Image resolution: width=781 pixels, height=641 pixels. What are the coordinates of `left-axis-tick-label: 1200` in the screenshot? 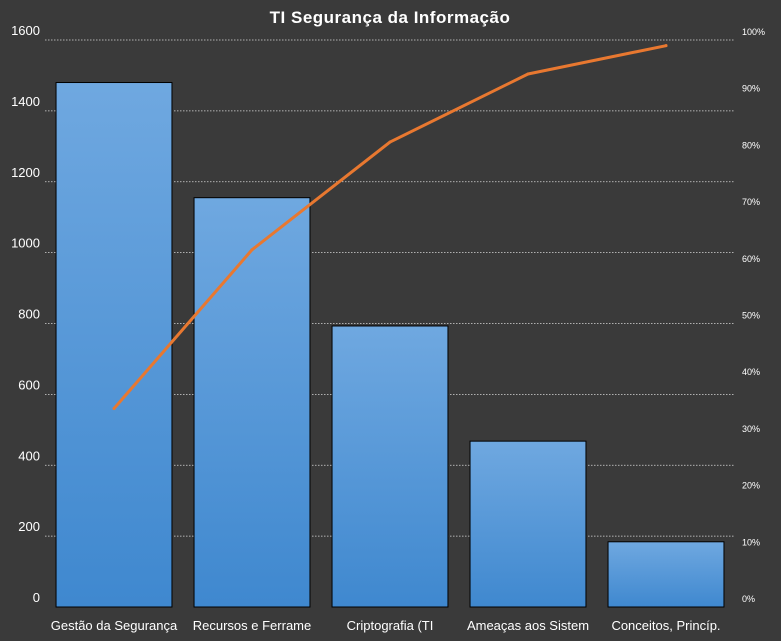 It's located at (25, 172).